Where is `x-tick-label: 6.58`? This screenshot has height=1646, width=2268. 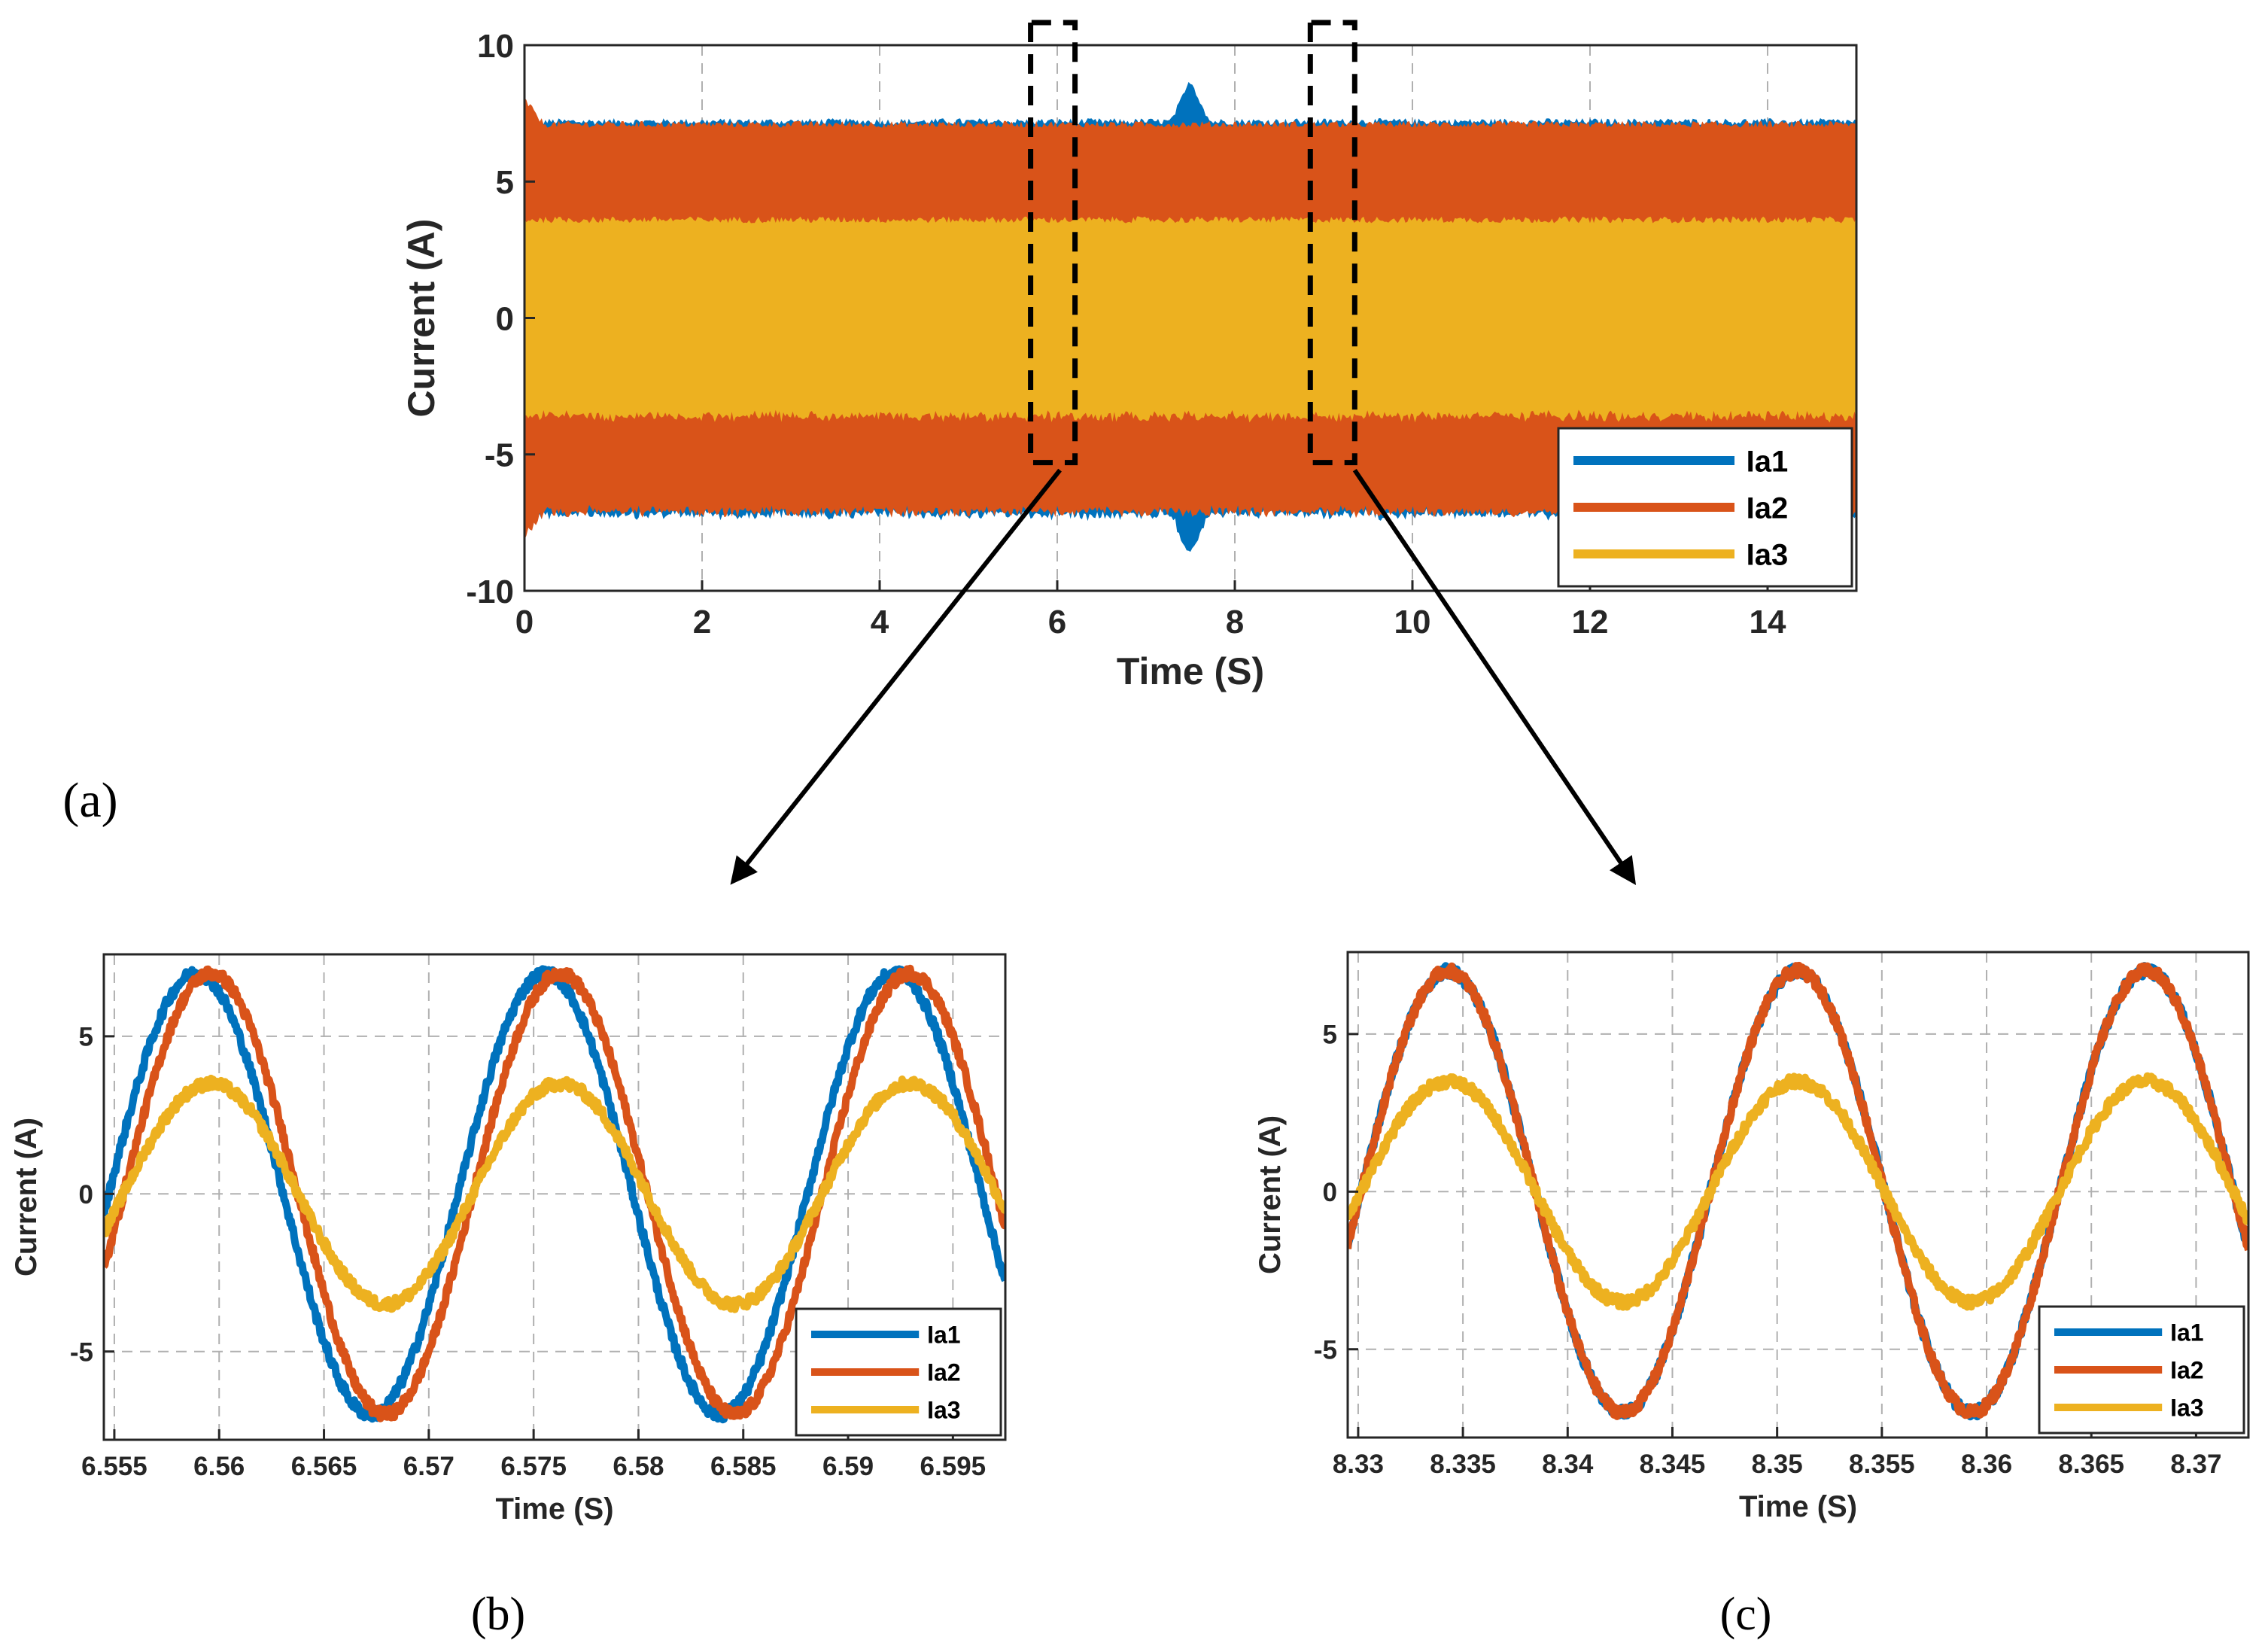 x-tick-label: 6.58 is located at coordinates (638, 1466).